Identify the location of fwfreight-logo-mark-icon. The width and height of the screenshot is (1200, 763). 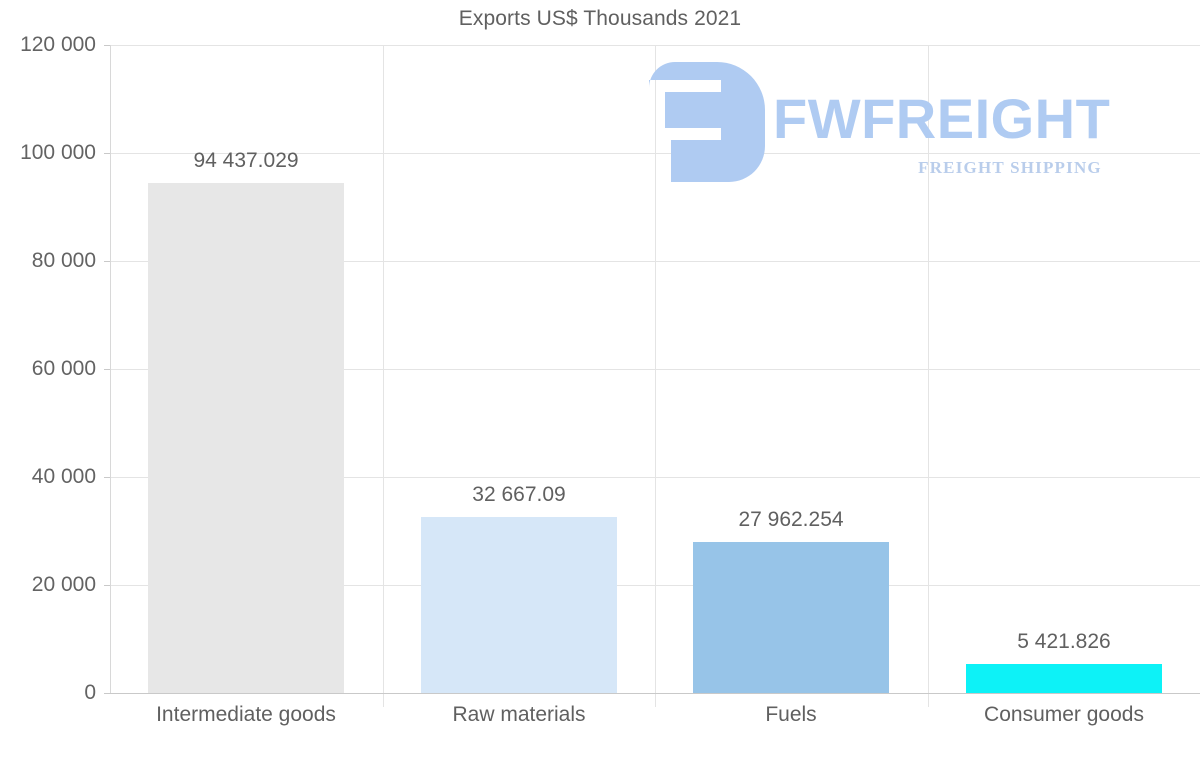
(707, 122).